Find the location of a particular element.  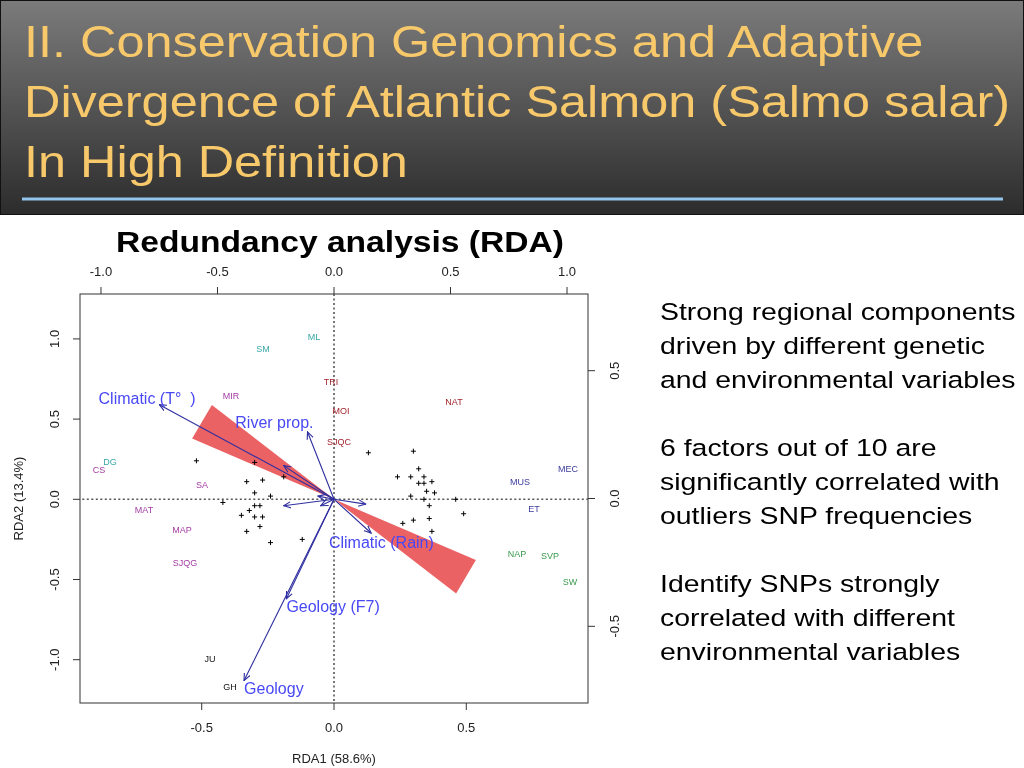

x-tick-label: -0.5 is located at coordinates (201, 727).